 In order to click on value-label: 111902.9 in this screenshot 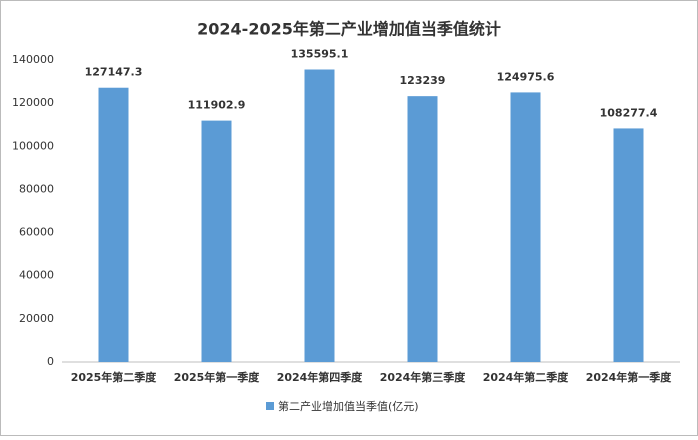, I will do `click(217, 105)`.